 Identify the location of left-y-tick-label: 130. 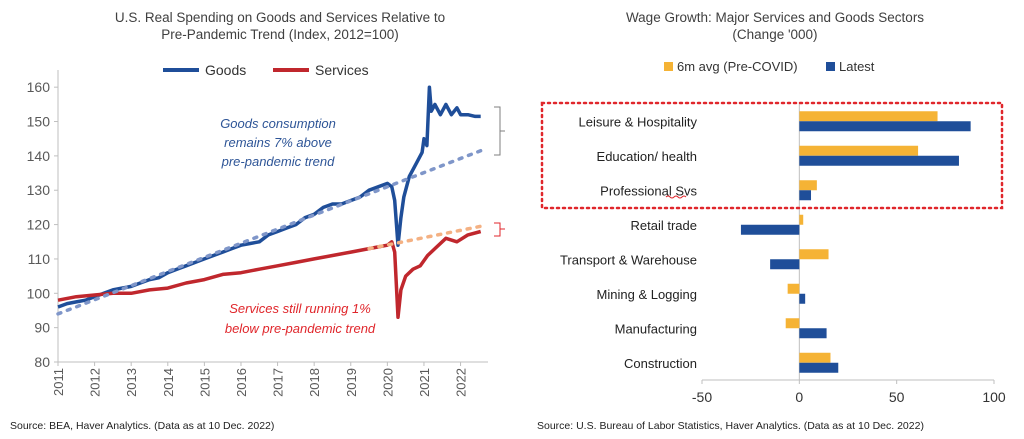
(39, 190).